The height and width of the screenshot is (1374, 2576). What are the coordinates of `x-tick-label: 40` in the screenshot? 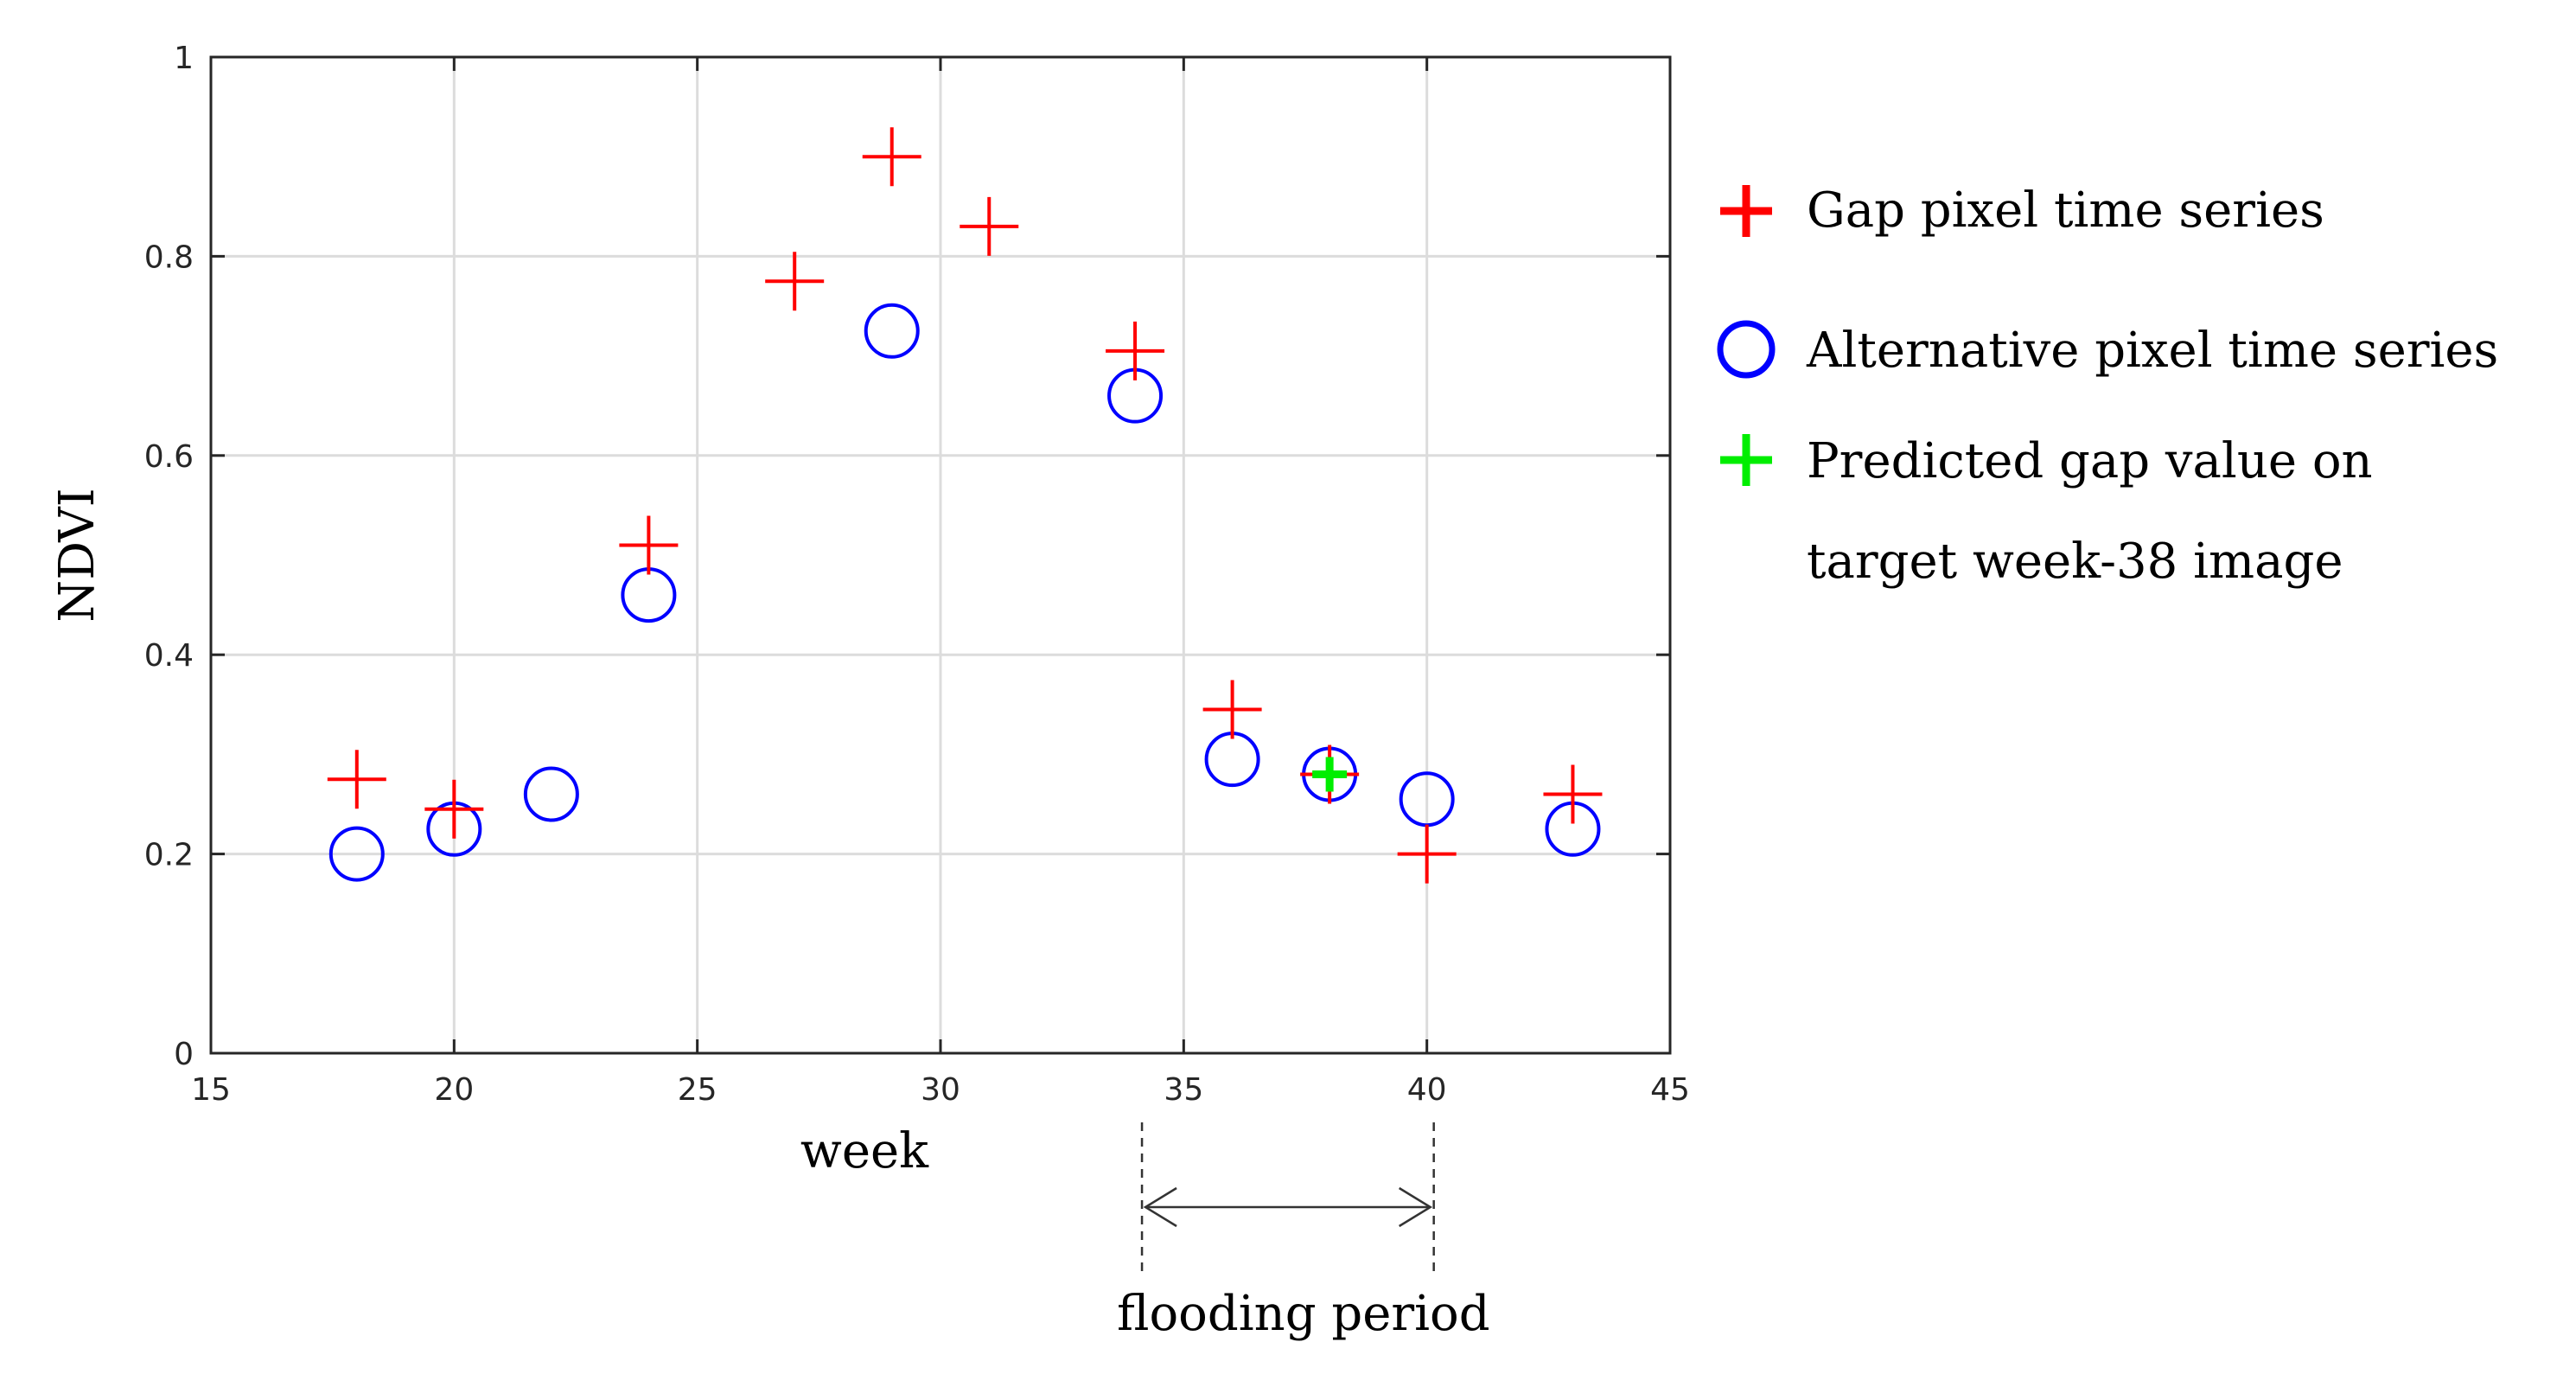 It's located at (1427, 1090).